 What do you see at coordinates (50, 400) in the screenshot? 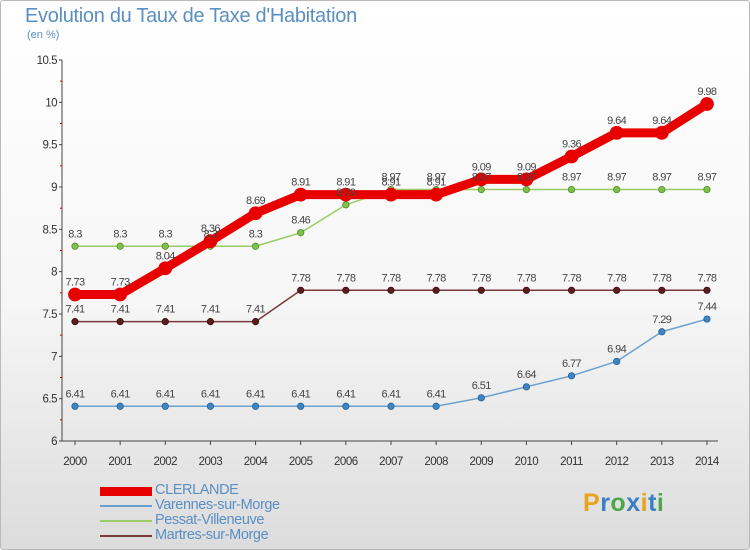
I see `y-tick-label: 6.5` at bounding box center [50, 400].